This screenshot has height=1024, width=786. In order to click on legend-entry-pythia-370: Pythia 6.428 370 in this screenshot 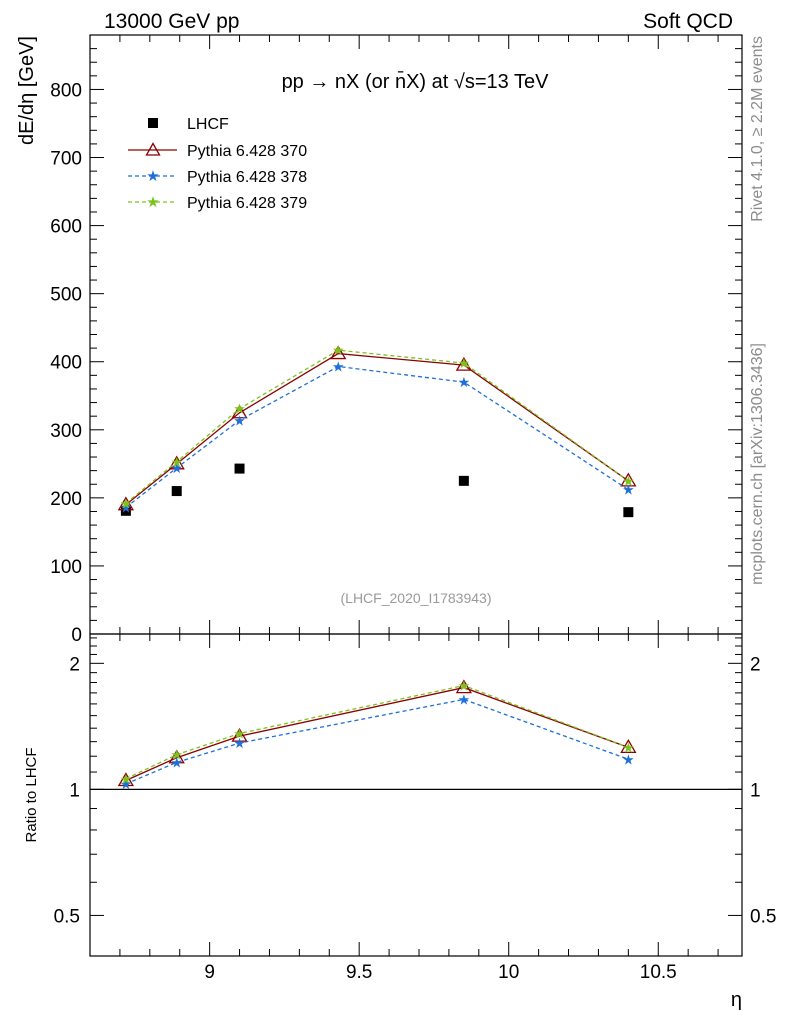, I will do `click(217, 151)`.